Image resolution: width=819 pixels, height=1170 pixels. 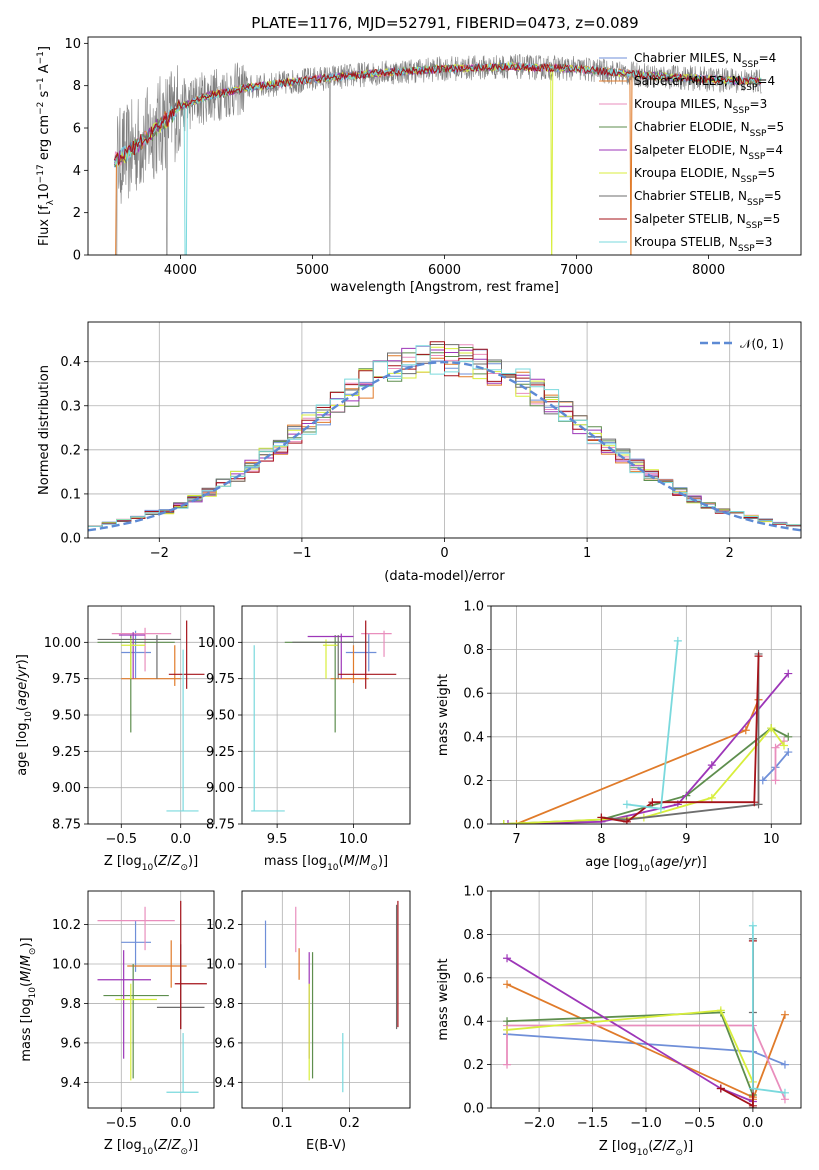 I want to click on label-part: wavelength [Angstrom, rest frame], so click(x=444, y=287).